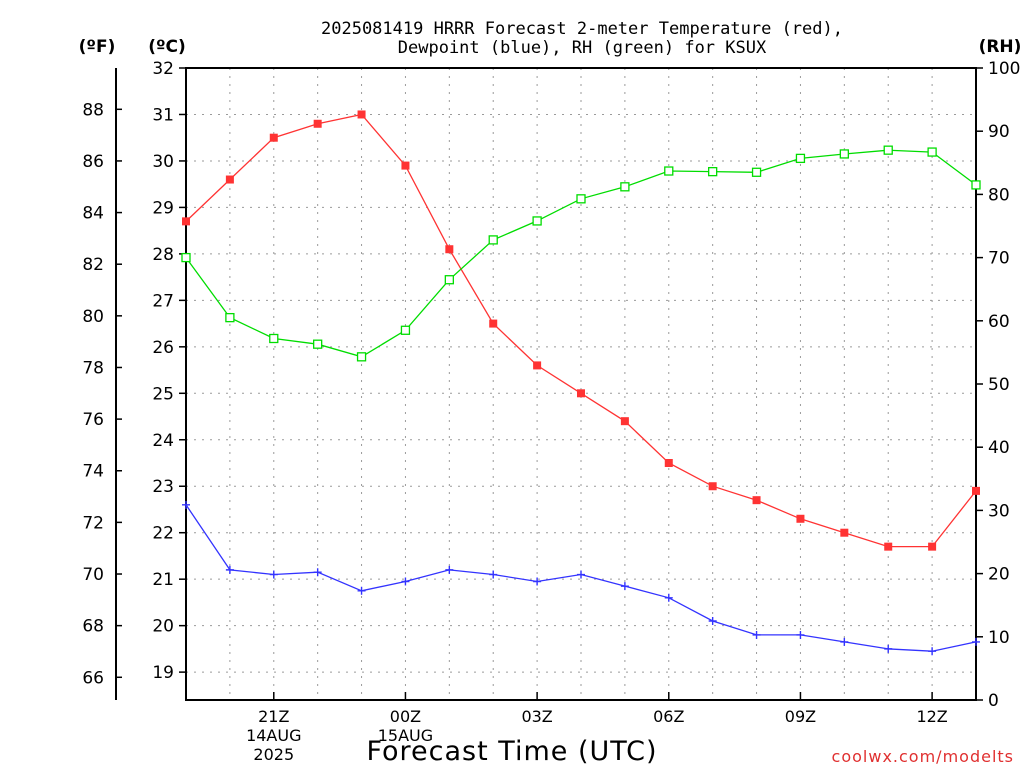  I want to click on celsius-tick-label: 23, so click(163, 487).